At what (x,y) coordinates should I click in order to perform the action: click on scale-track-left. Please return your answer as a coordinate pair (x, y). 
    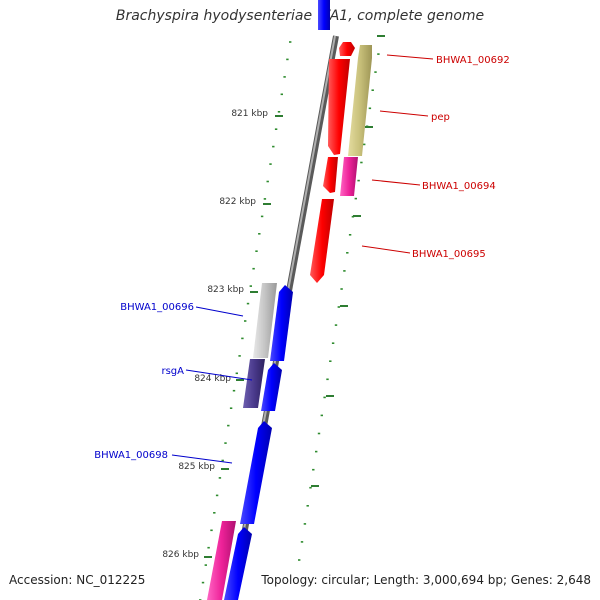
    Looking at the image, I should click on (245, 320).